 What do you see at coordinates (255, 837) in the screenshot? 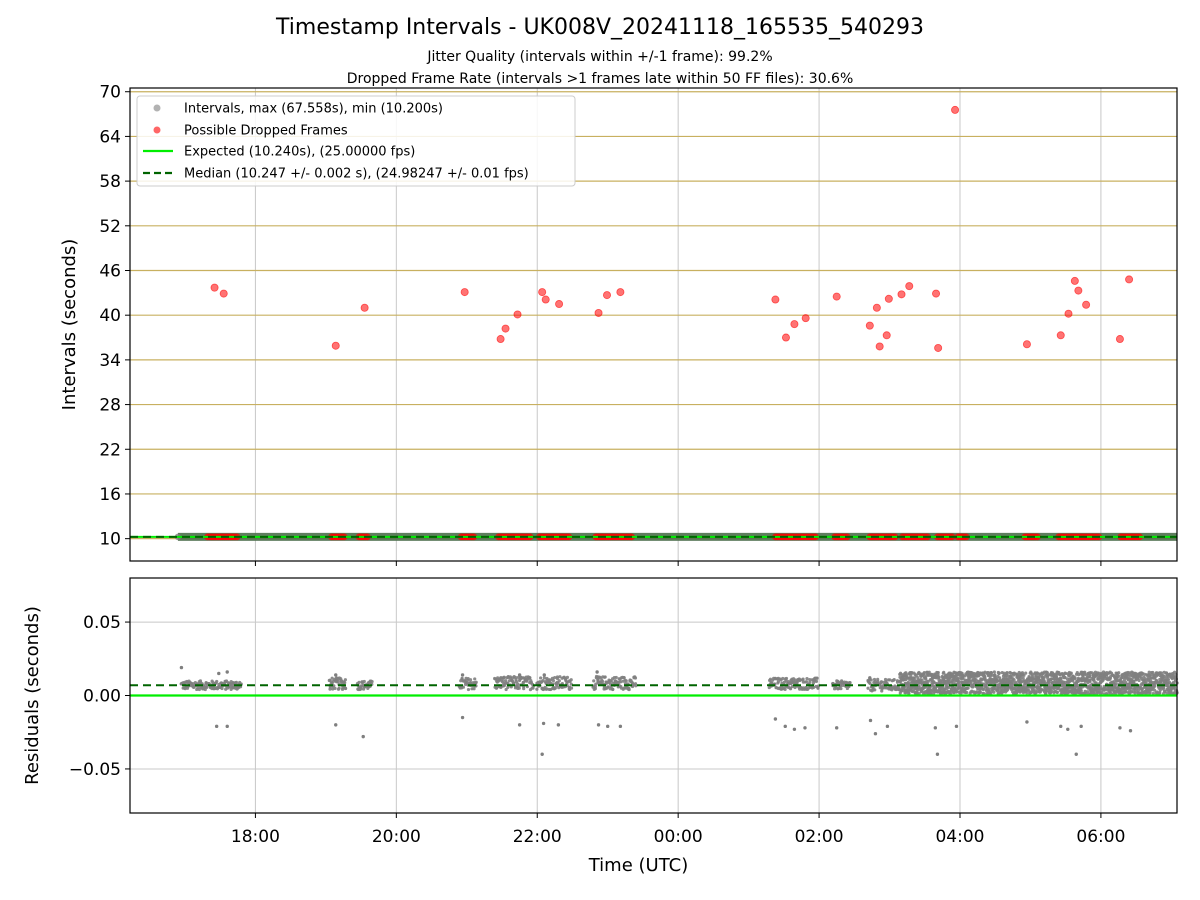
I see `x-tick-label: 18:00` at bounding box center [255, 837].